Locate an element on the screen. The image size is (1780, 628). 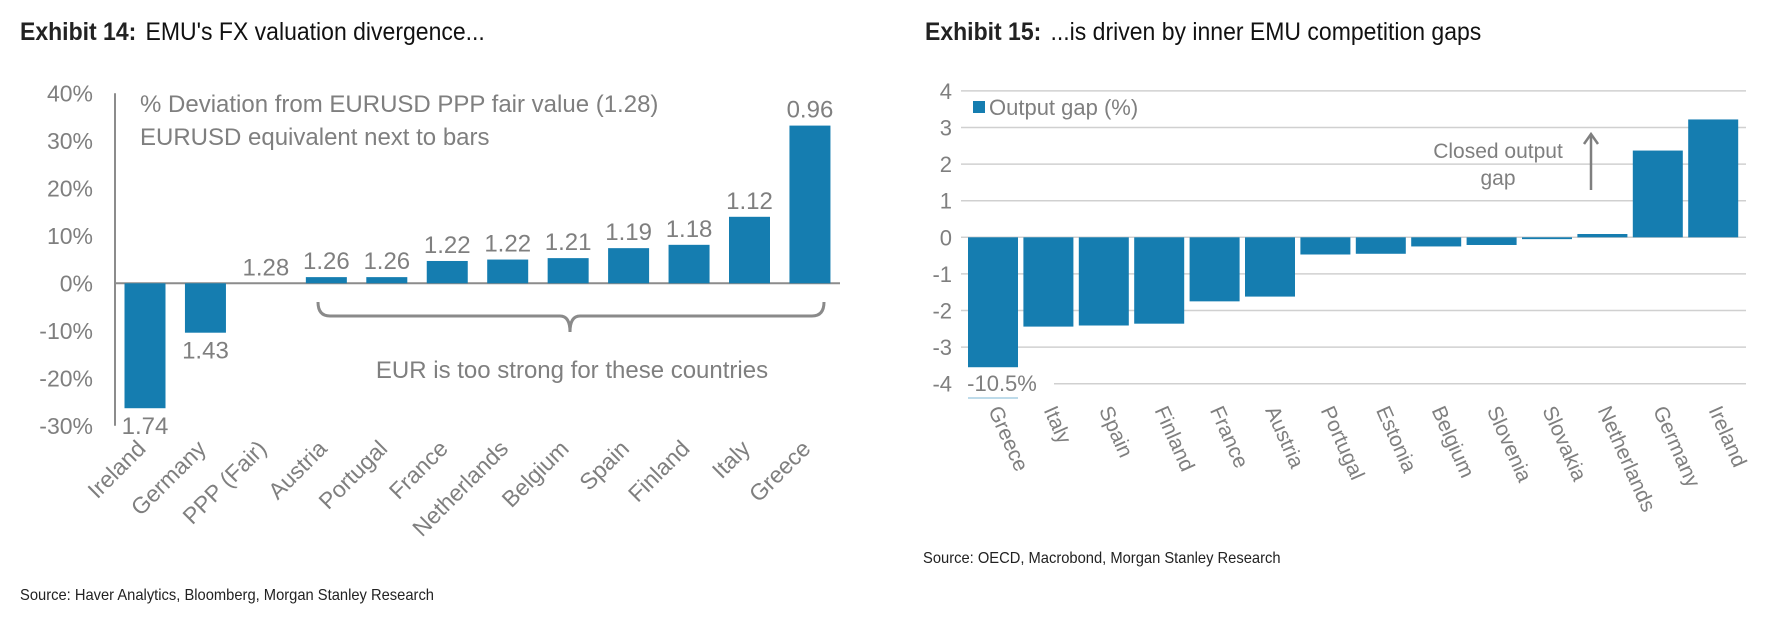
y-tick-label: 10% is located at coordinates (70, 236).